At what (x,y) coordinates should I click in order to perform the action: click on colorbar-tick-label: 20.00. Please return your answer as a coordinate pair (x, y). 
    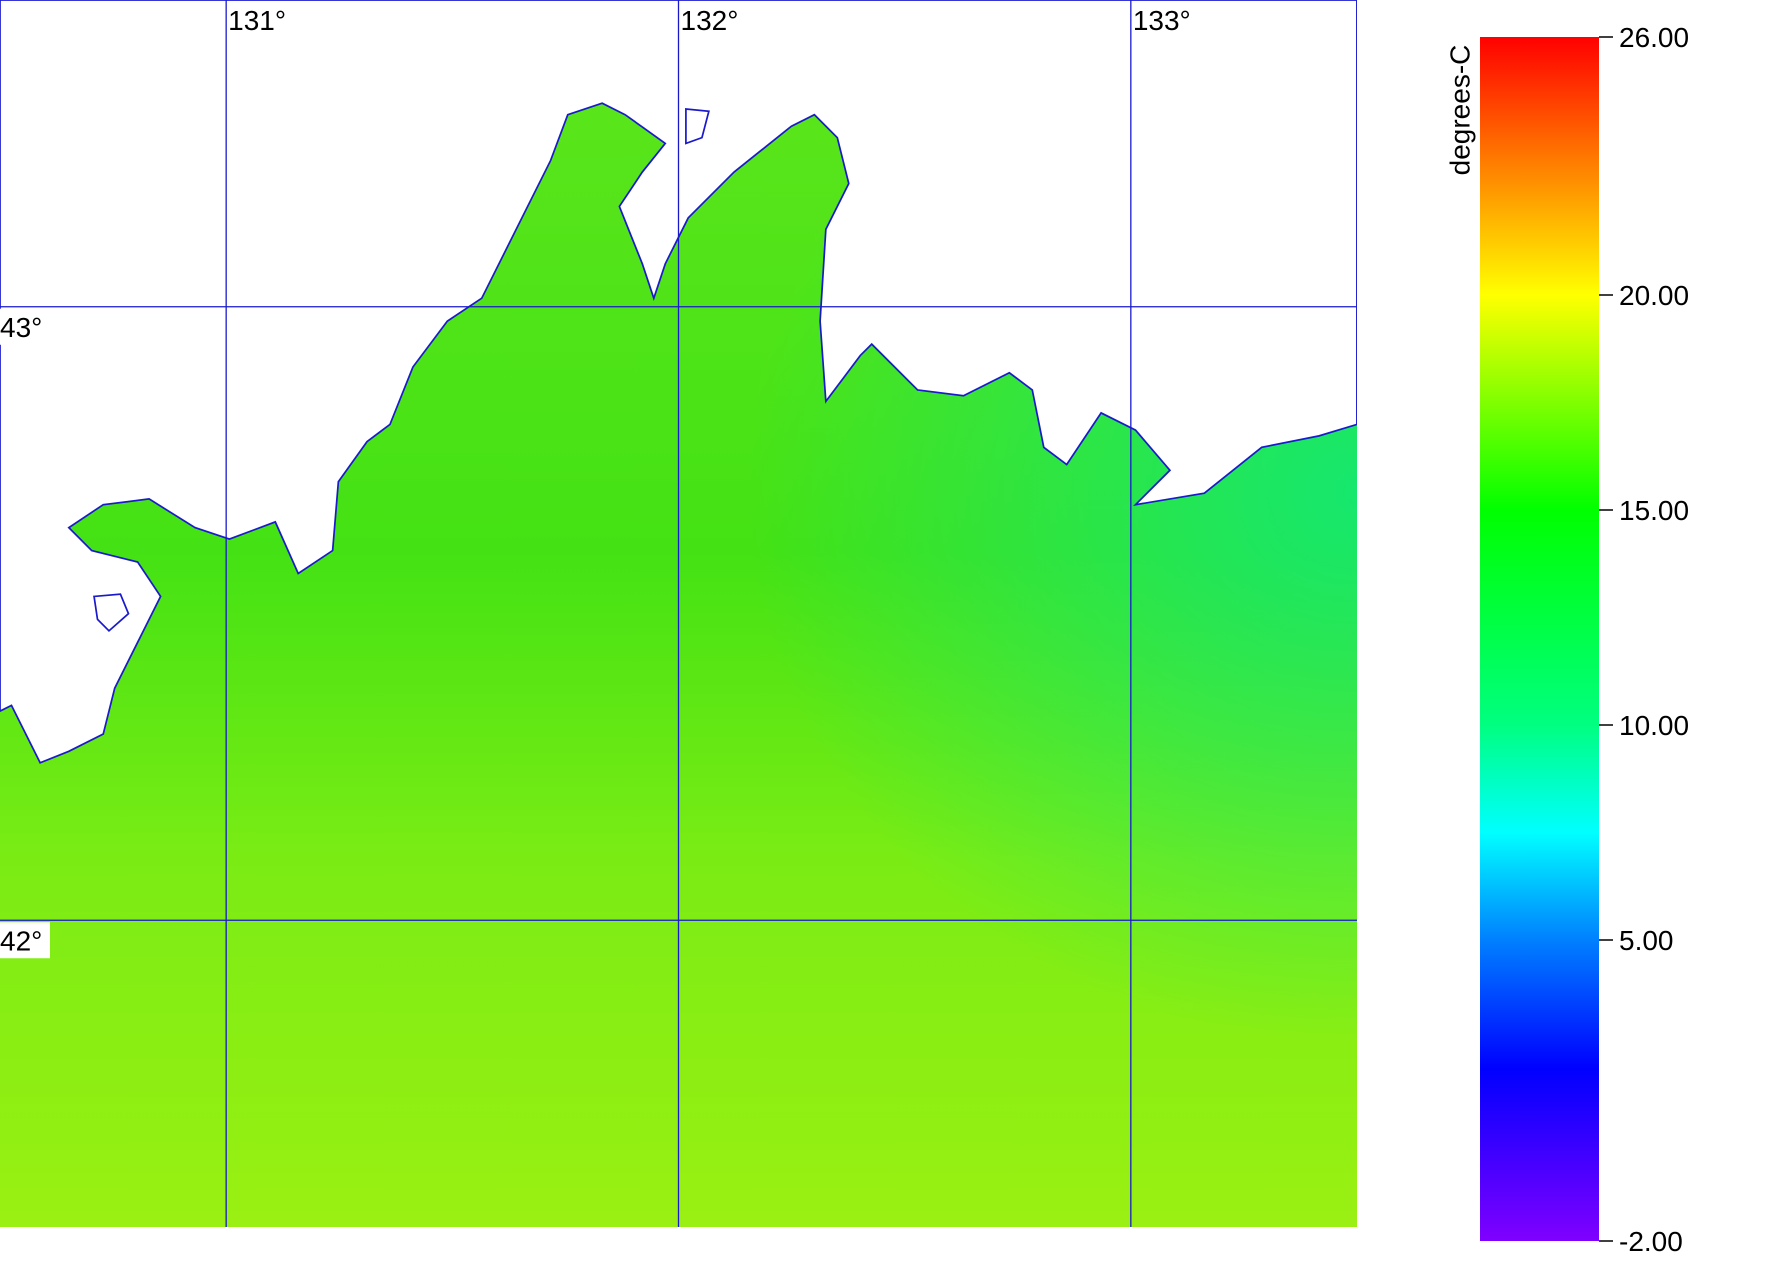
    Looking at the image, I should click on (1654, 295).